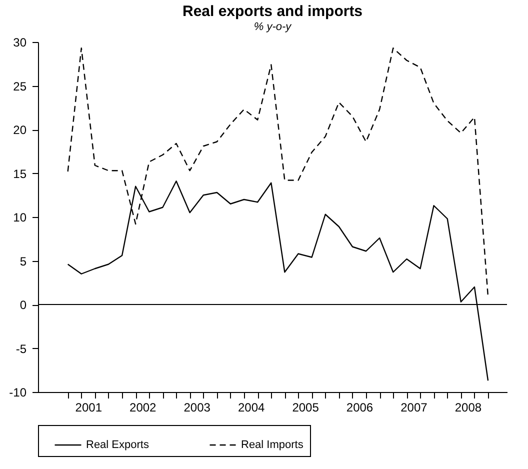 The width and height of the screenshot is (528, 469). Describe the element at coordinates (468, 407) in the screenshot. I see `x-tick-label: 2008` at that location.